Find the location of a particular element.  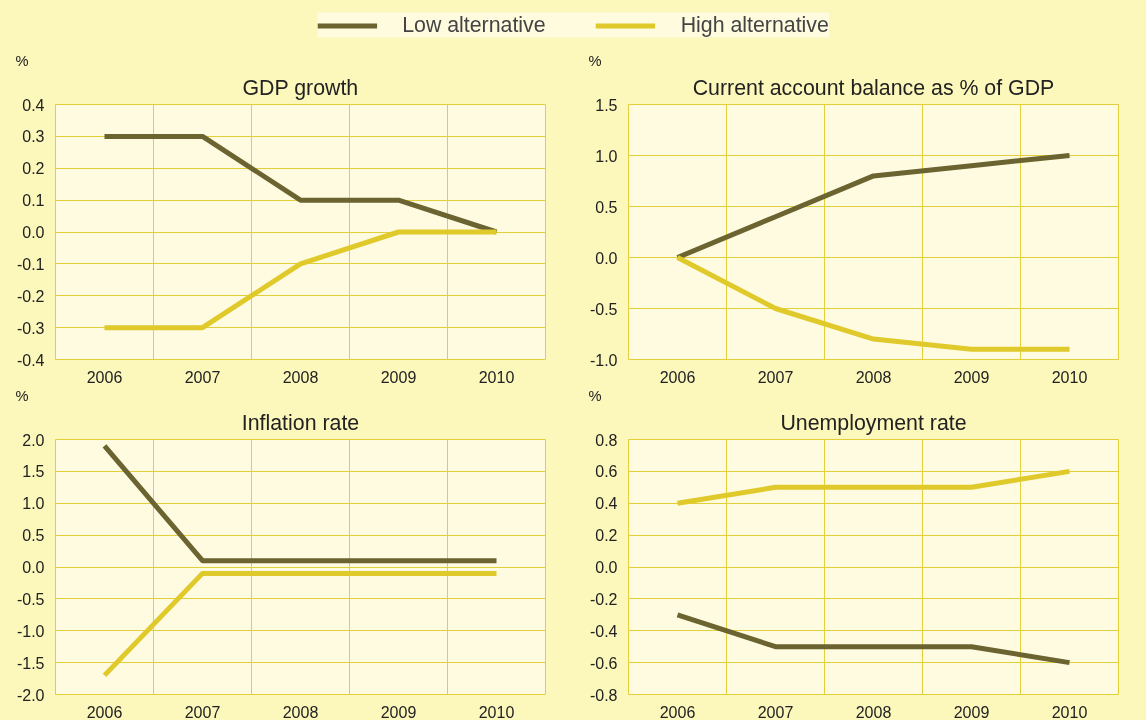

legend-label: Low alternative is located at coordinates (474, 25).